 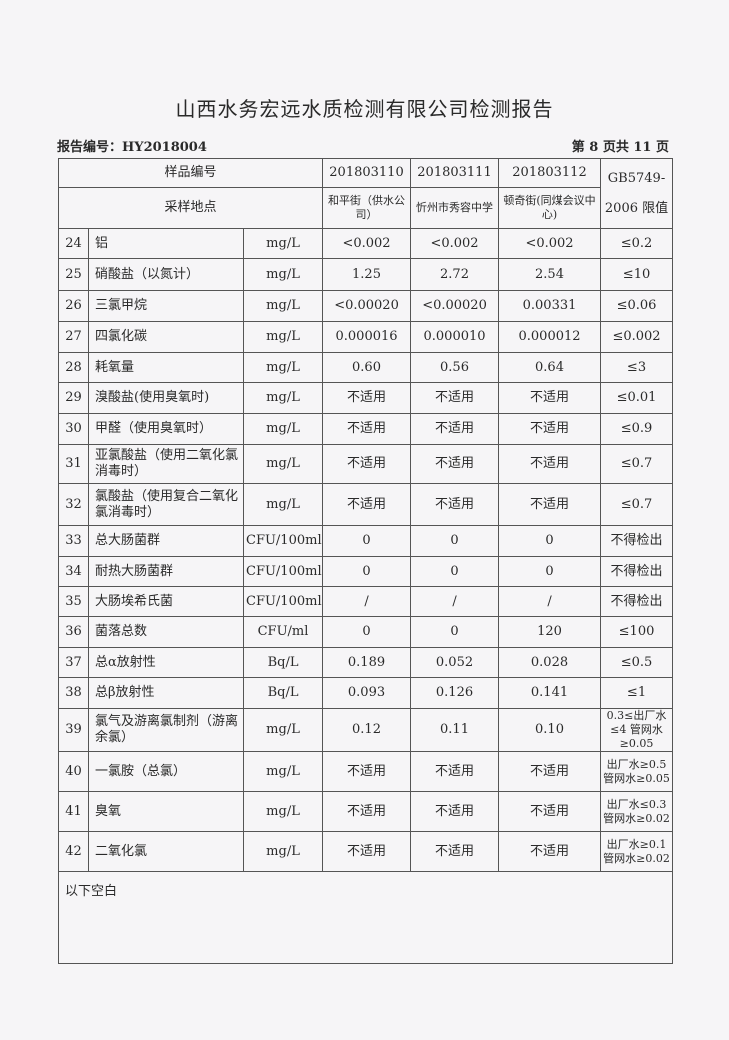 I want to click on table-row: 26 三氯甲烷 mg/L <0.00020 <0.00020 0.00331 ≤0.06, so click(x=366, y=306).